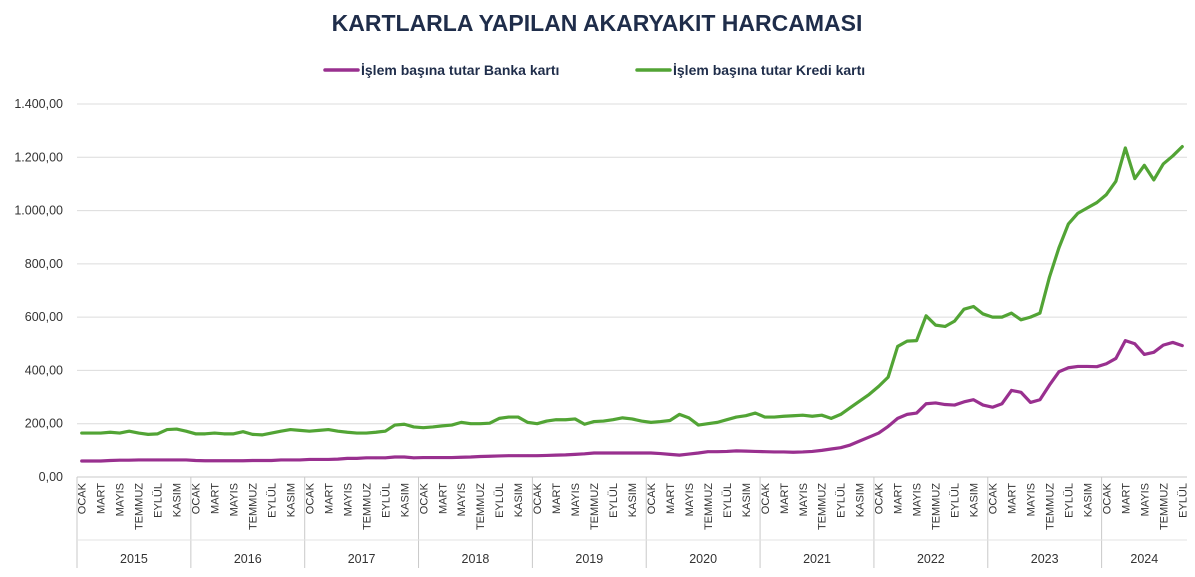 Image resolution: width=1195 pixels, height=577 pixels. Describe the element at coordinates (51, 477) in the screenshot. I see `y-tick-label: 0,00` at that location.